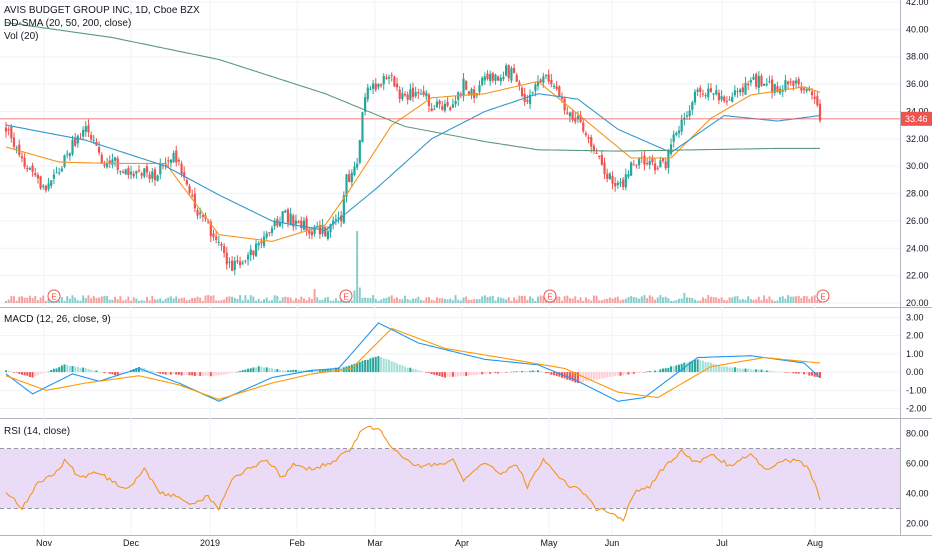 Image resolution: width=932 pixels, height=550 pixels. I want to click on time-tick-label: May, so click(549, 543).